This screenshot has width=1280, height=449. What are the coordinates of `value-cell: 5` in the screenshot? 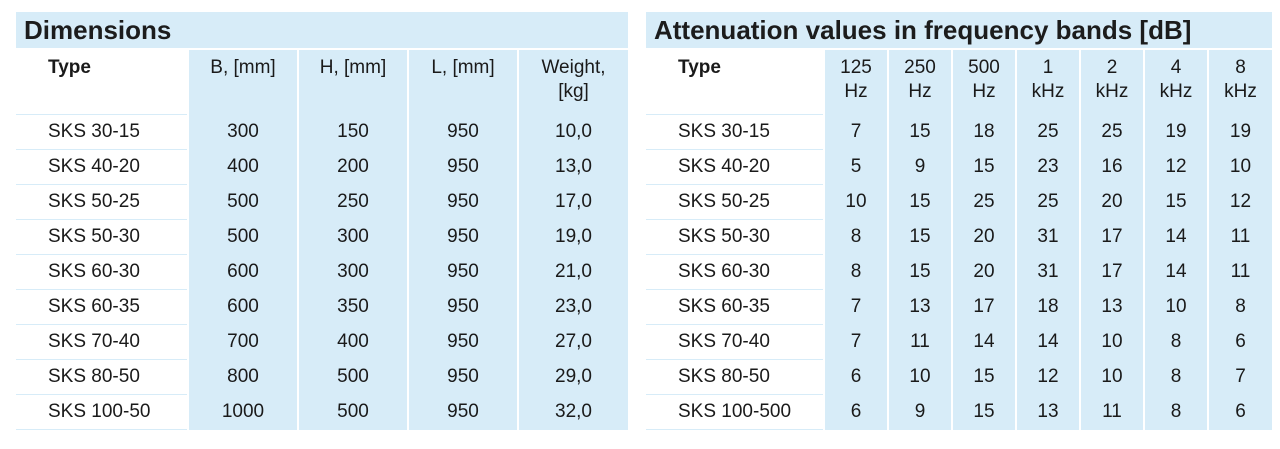 It's located at (855, 167).